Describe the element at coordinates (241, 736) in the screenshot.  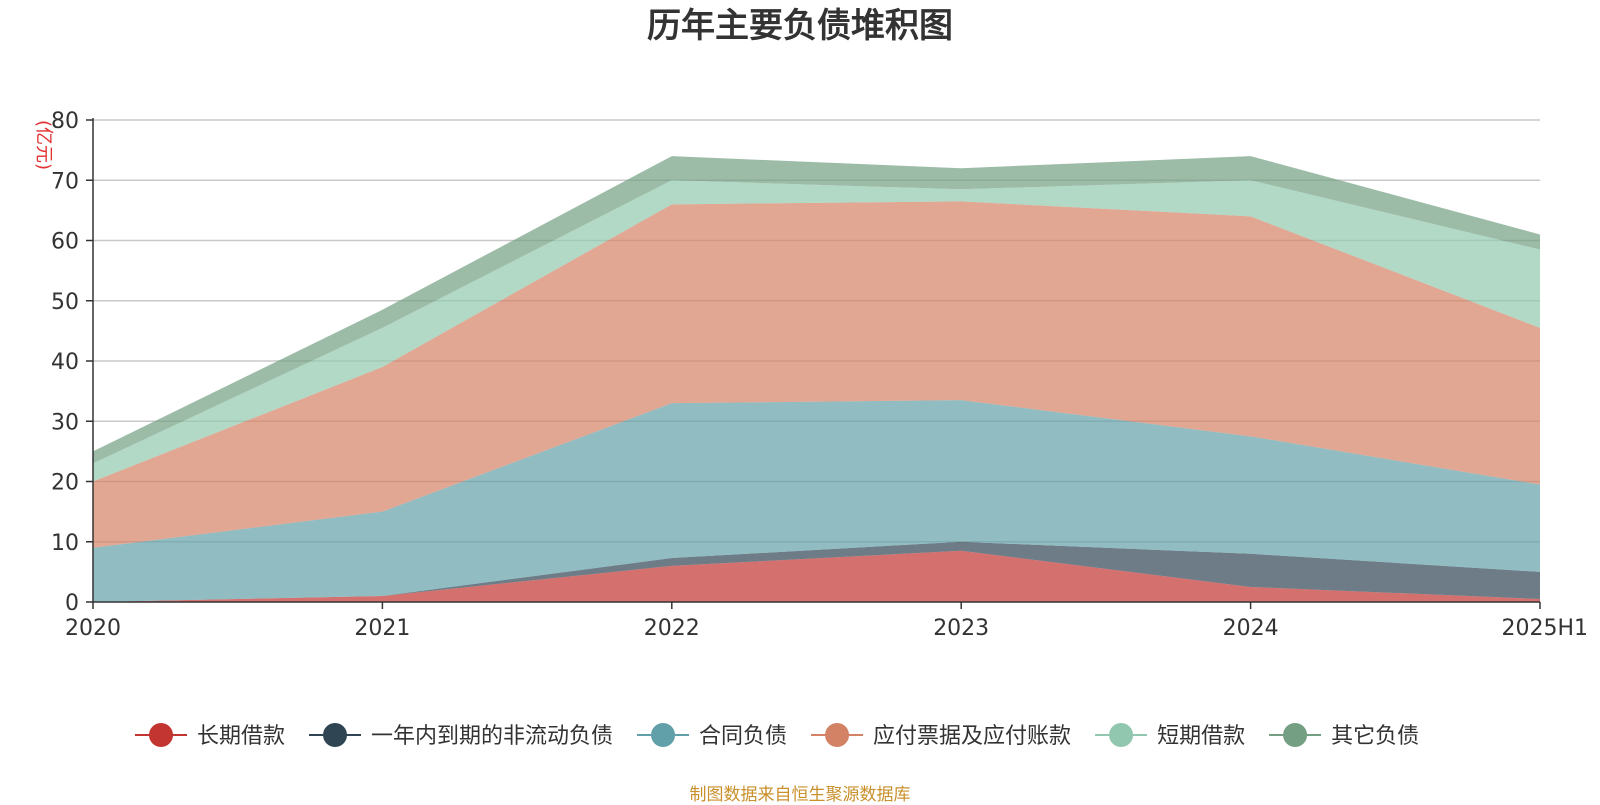
I see `legend-label: 长期借款` at that location.